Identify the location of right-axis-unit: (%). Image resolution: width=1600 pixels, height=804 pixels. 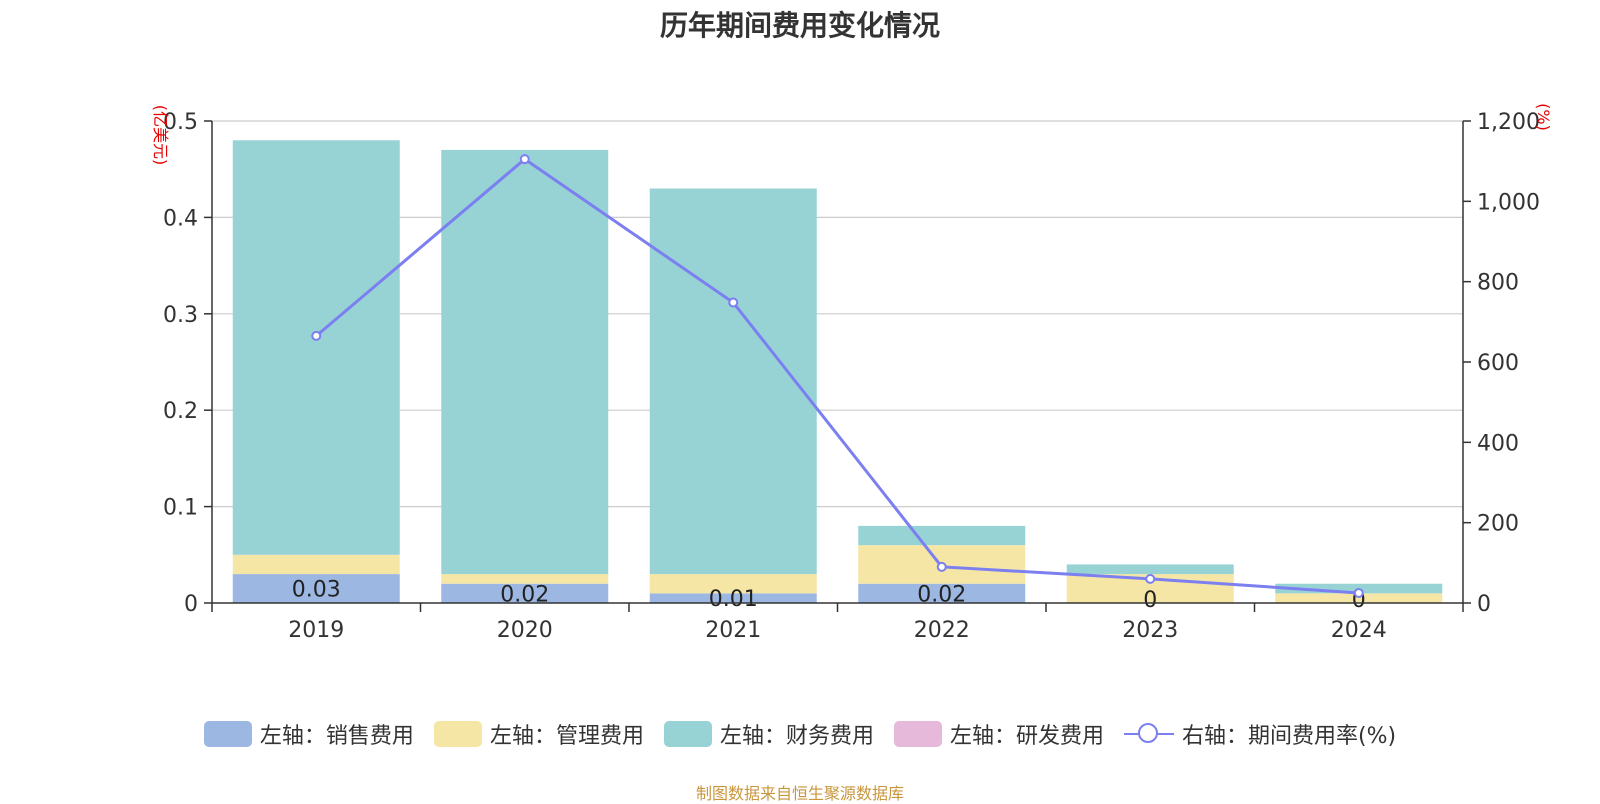
(1543, 117).